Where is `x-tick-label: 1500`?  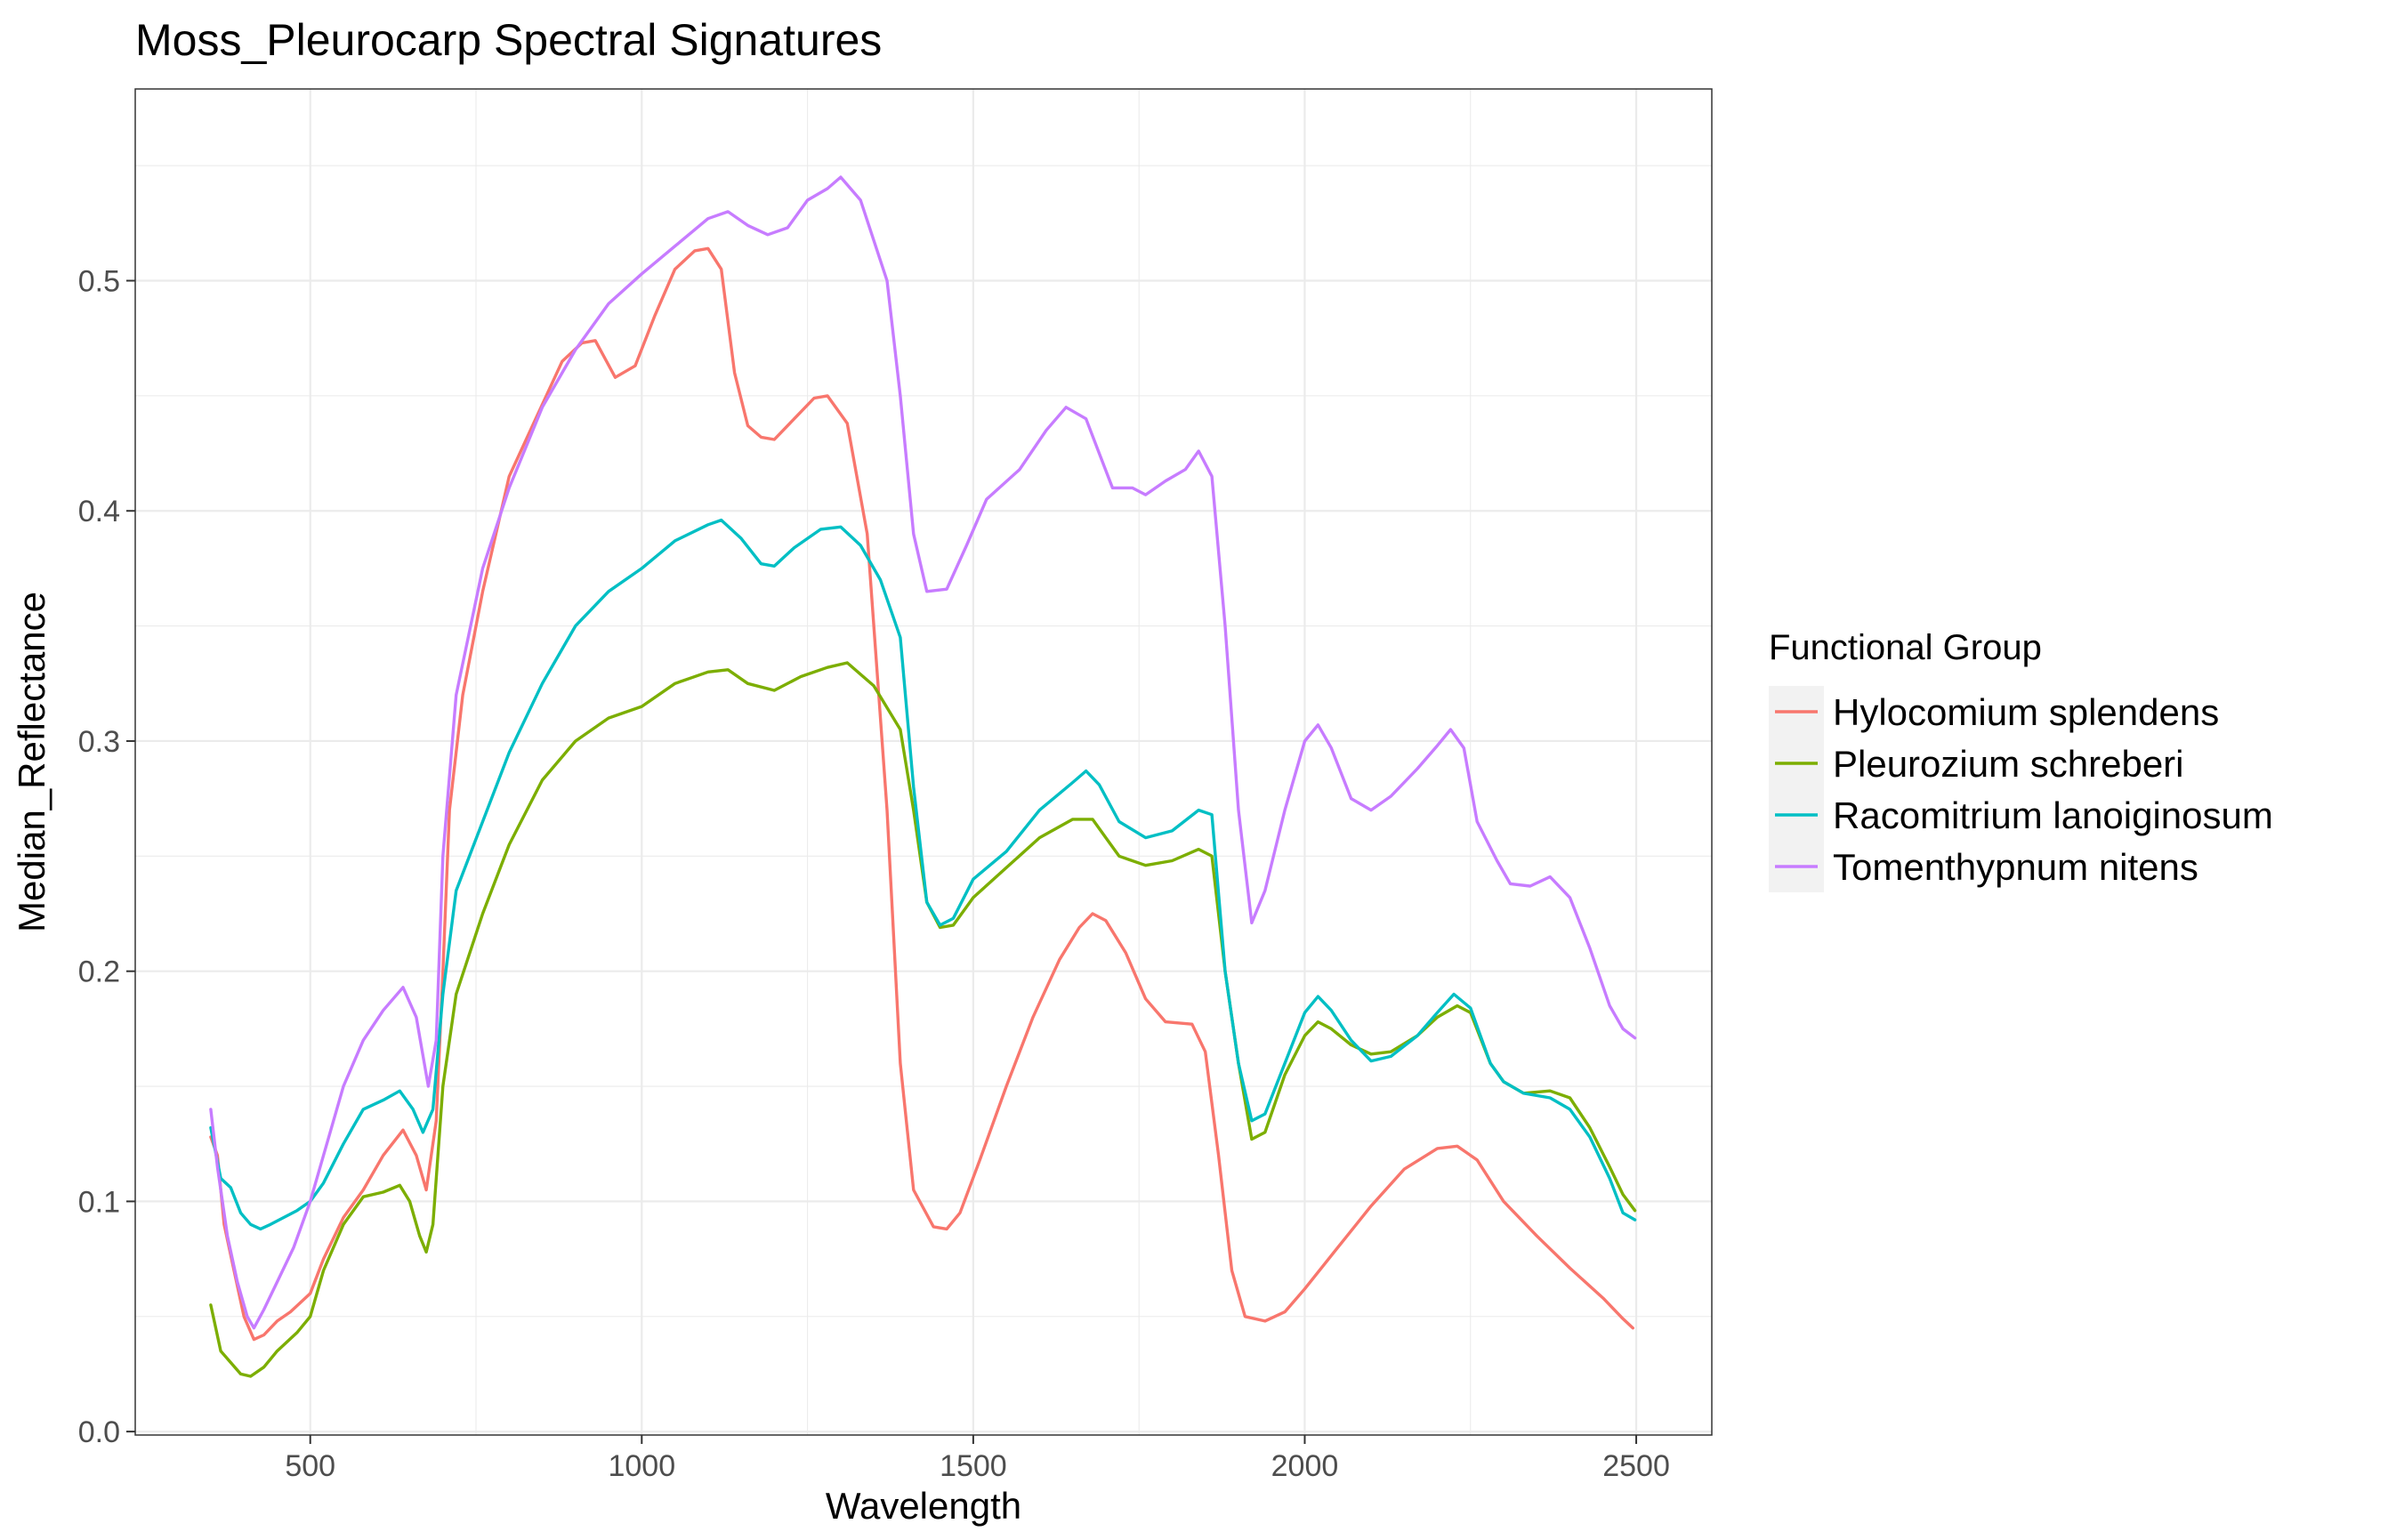 x-tick-label: 1500 is located at coordinates (974, 1466).